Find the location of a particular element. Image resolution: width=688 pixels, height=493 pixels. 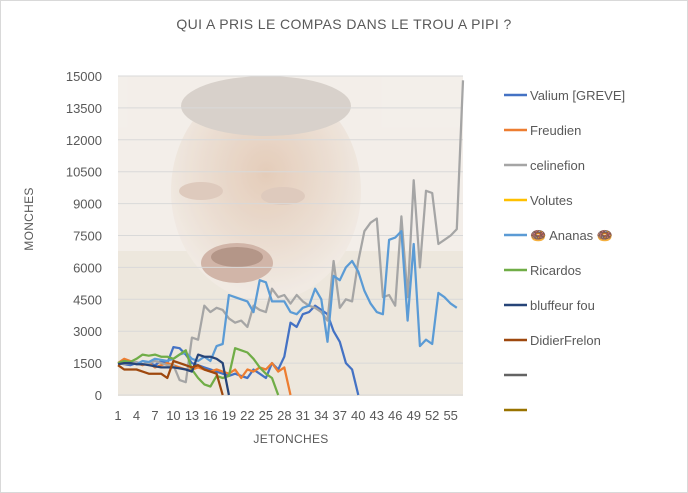

x-tick-label: 7 is located at coordinates (154, 415).